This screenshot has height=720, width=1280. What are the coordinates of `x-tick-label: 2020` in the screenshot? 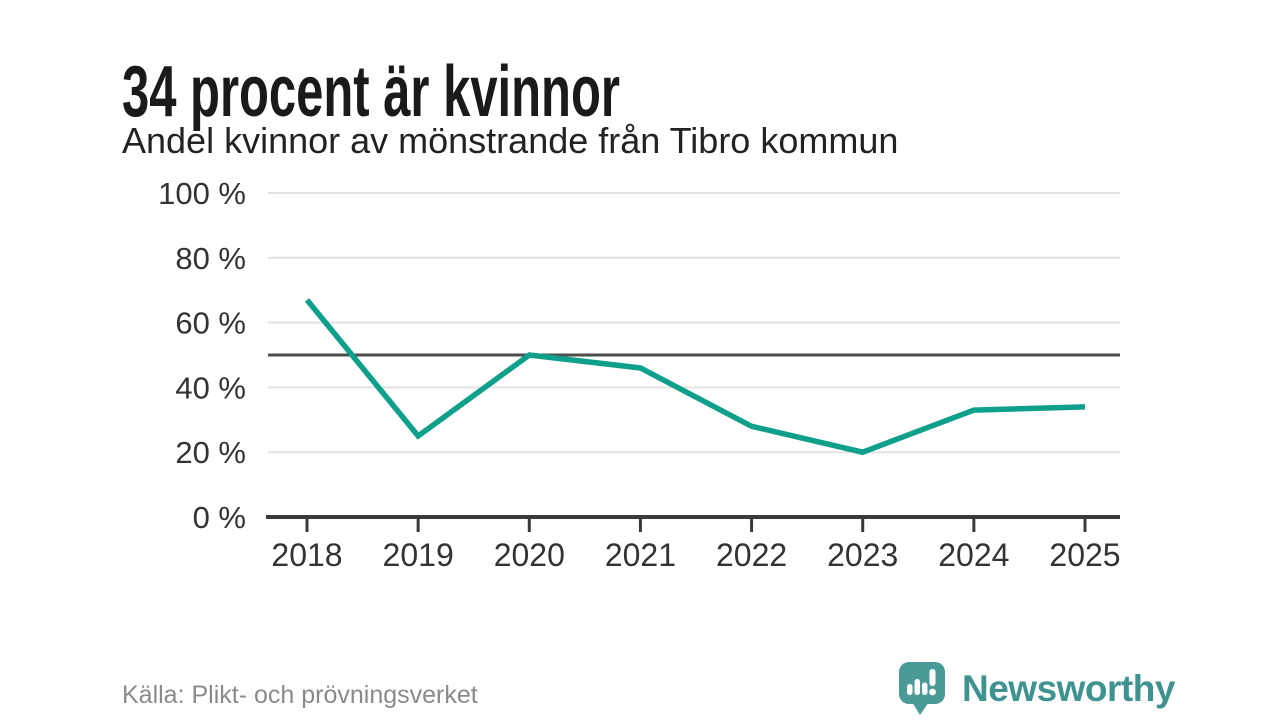 It's located at (529, 555).